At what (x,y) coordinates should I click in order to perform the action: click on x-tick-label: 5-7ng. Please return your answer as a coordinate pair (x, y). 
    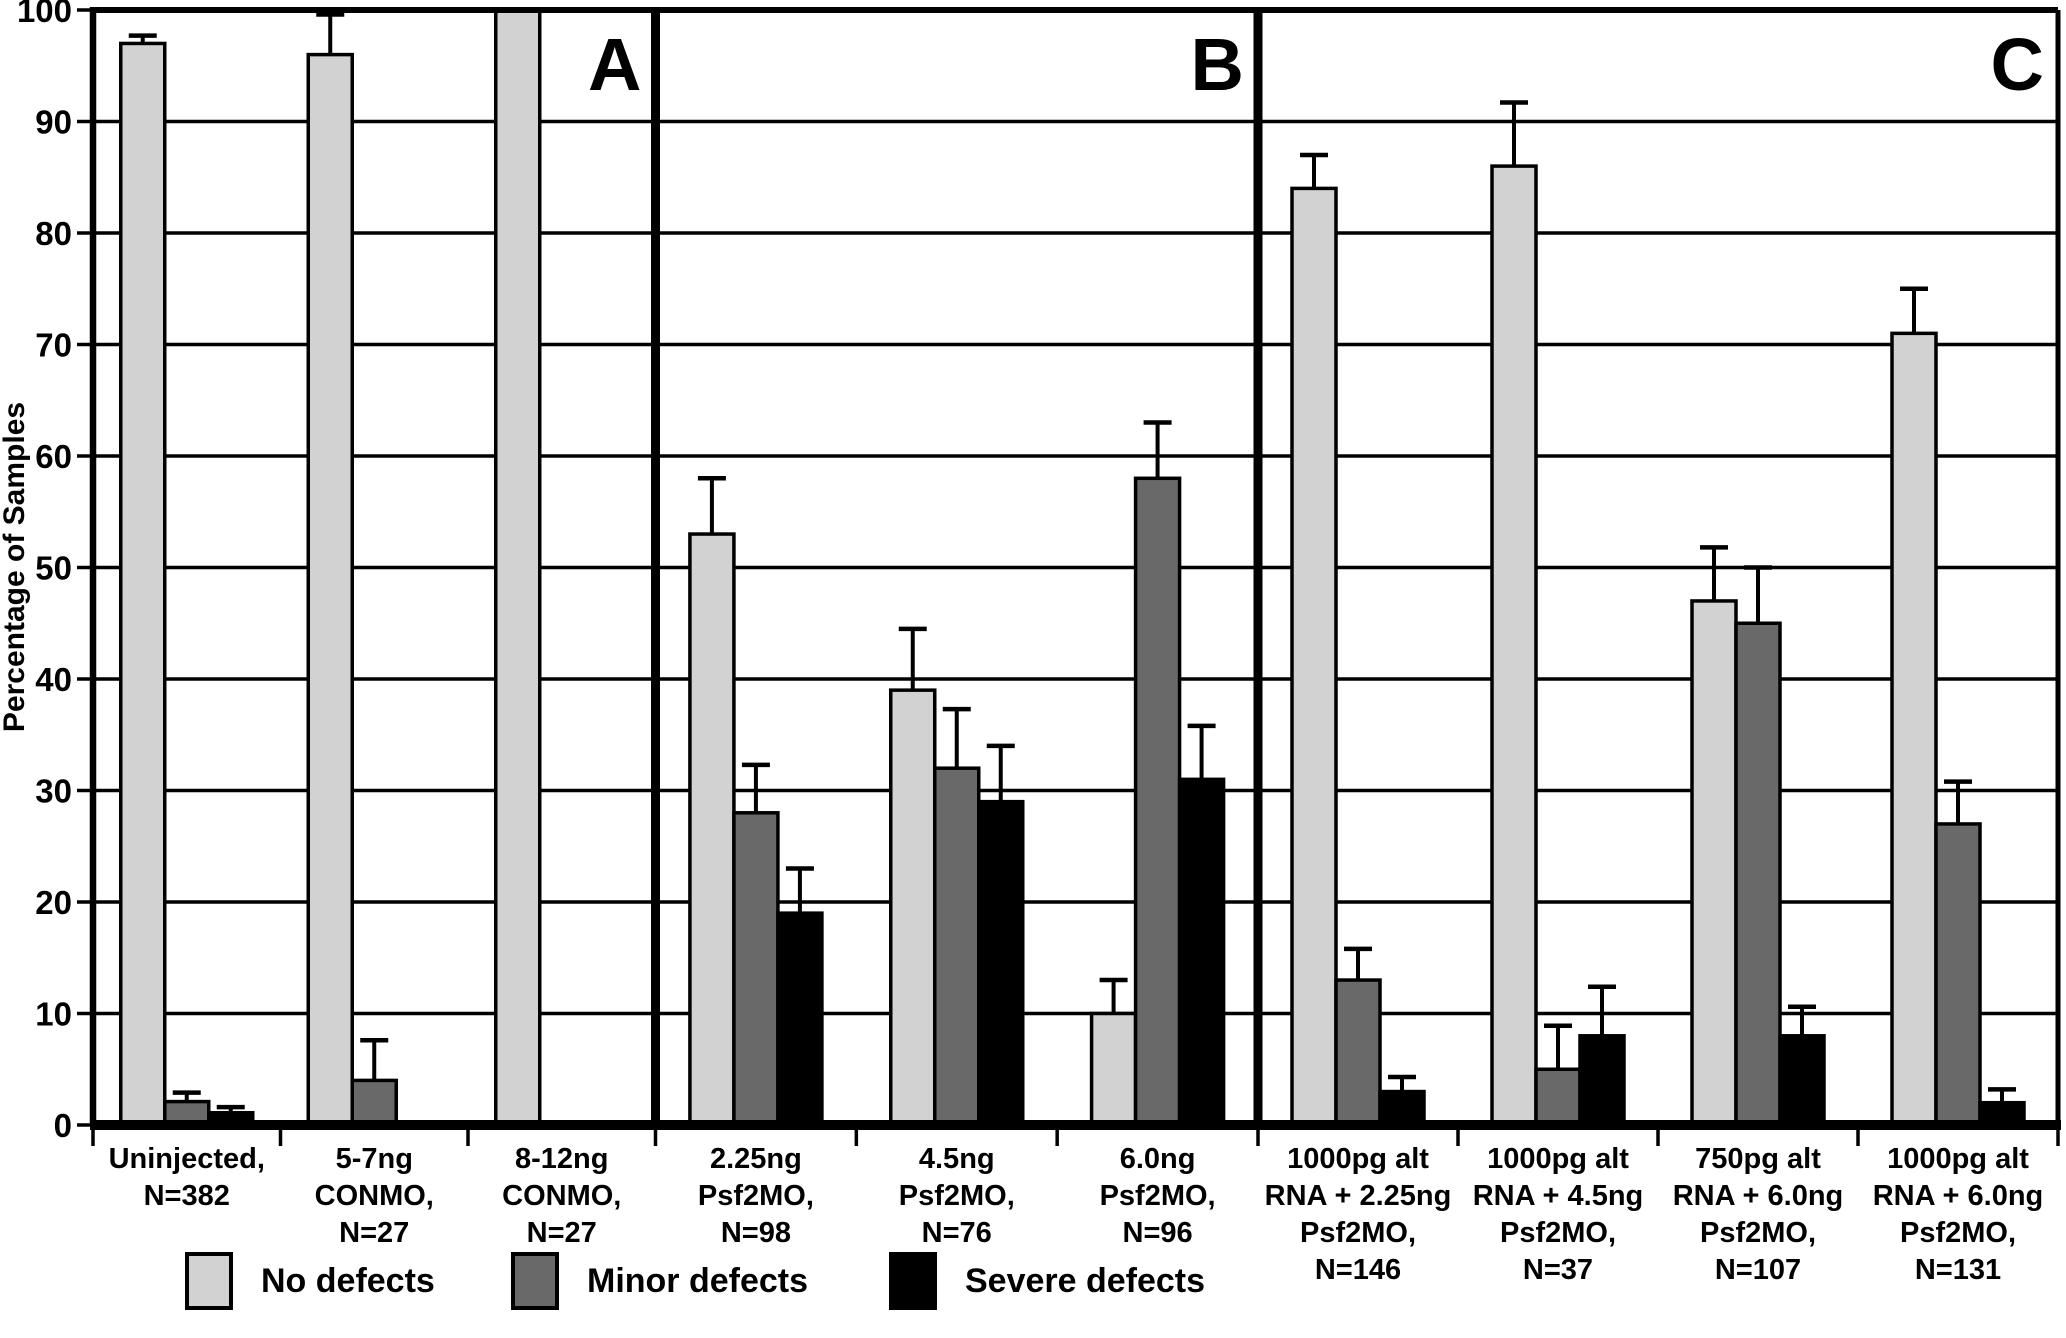
    Looking at the image, I should click on (374, 1159).